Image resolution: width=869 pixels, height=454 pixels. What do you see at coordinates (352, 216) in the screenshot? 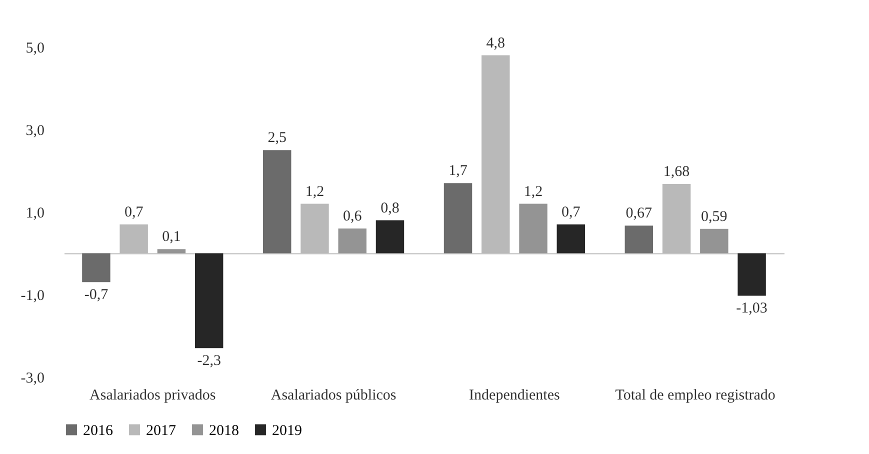
I see `data-label: 0,6` at bounding box center [352, 216].